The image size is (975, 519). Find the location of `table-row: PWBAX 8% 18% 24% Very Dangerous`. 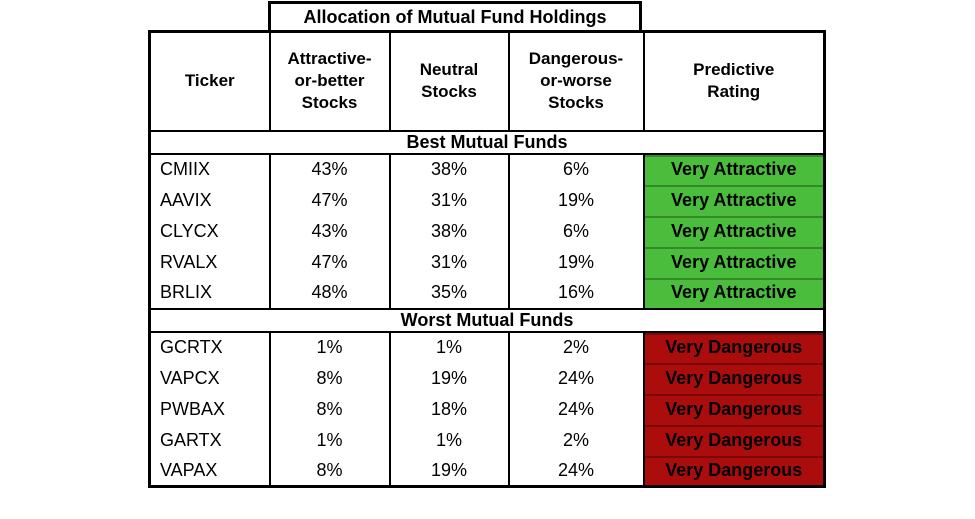

table-row: PWBAX 8% 18% 24% Very Dangerous is located at coordinates (487, 409).